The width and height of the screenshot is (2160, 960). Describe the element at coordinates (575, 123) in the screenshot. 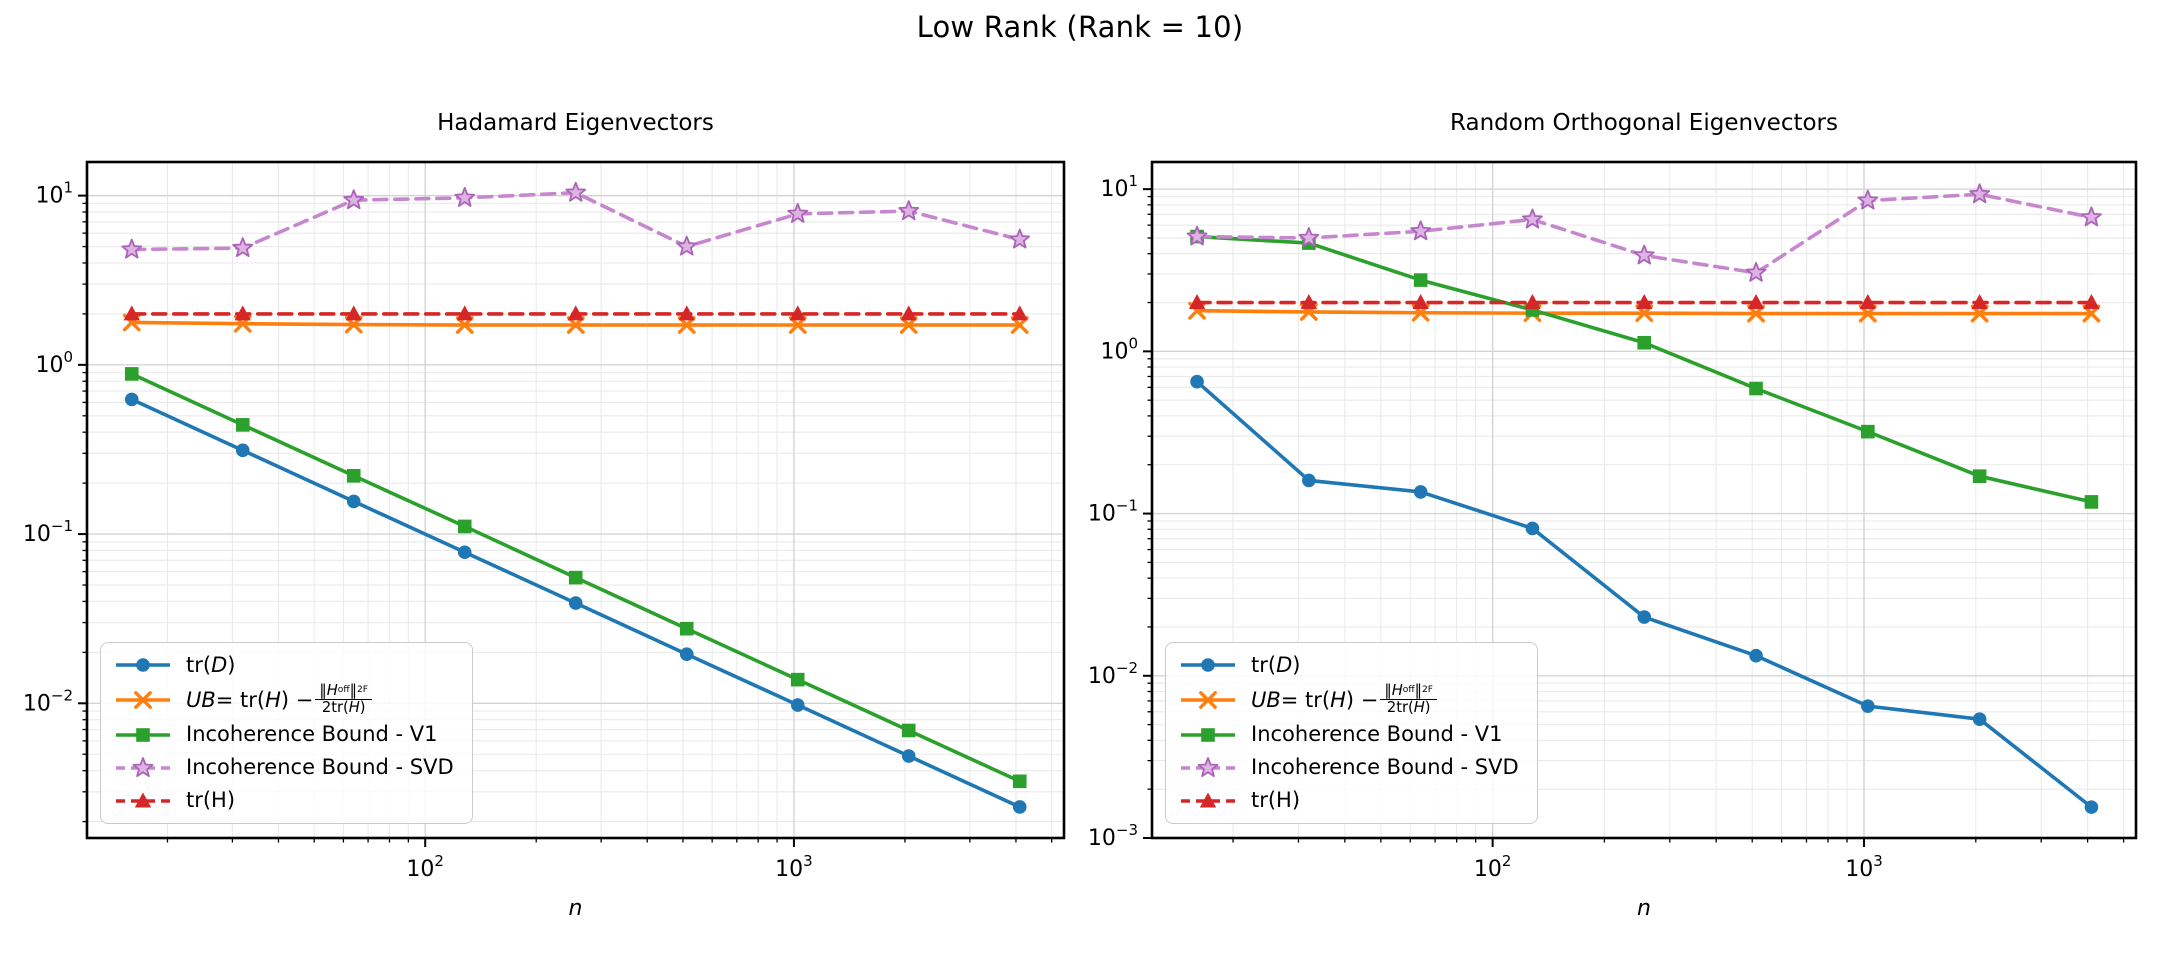

I see `plot-title: Hadamard Eigenvectors` at that location.